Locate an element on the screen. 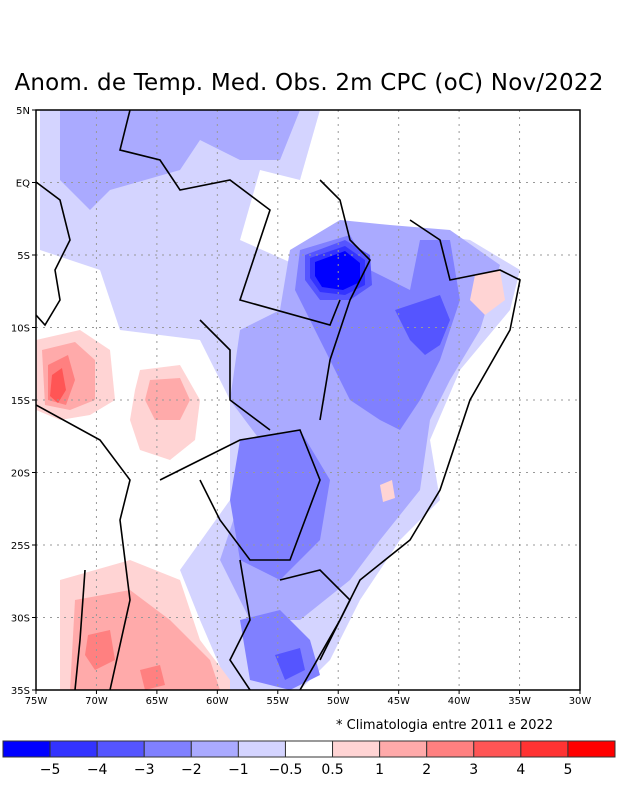 This screenshot has height=800, width=618. x-tick-label: 40W is located at coordinates (459, 701).